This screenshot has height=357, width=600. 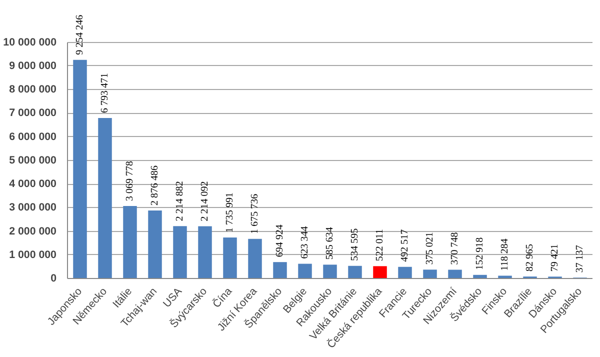 What do you see at coordinates (33, 160) in the screenshot?
I see `y-tick-label: 5 000 000` at bounding box center [33, 160].